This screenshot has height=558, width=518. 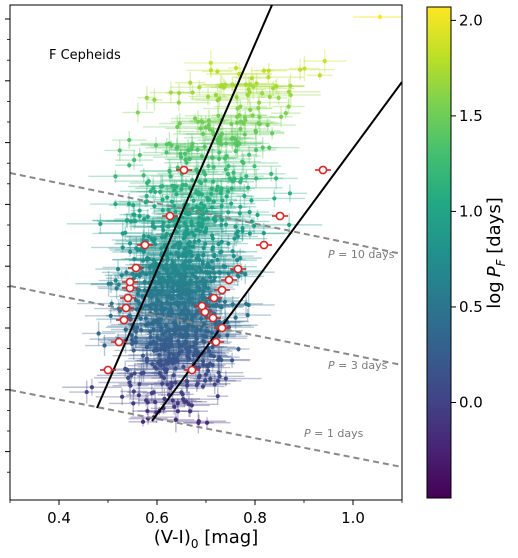 I want to click on colorbar-tick-label: 0.5, so click(x=471, y=307).